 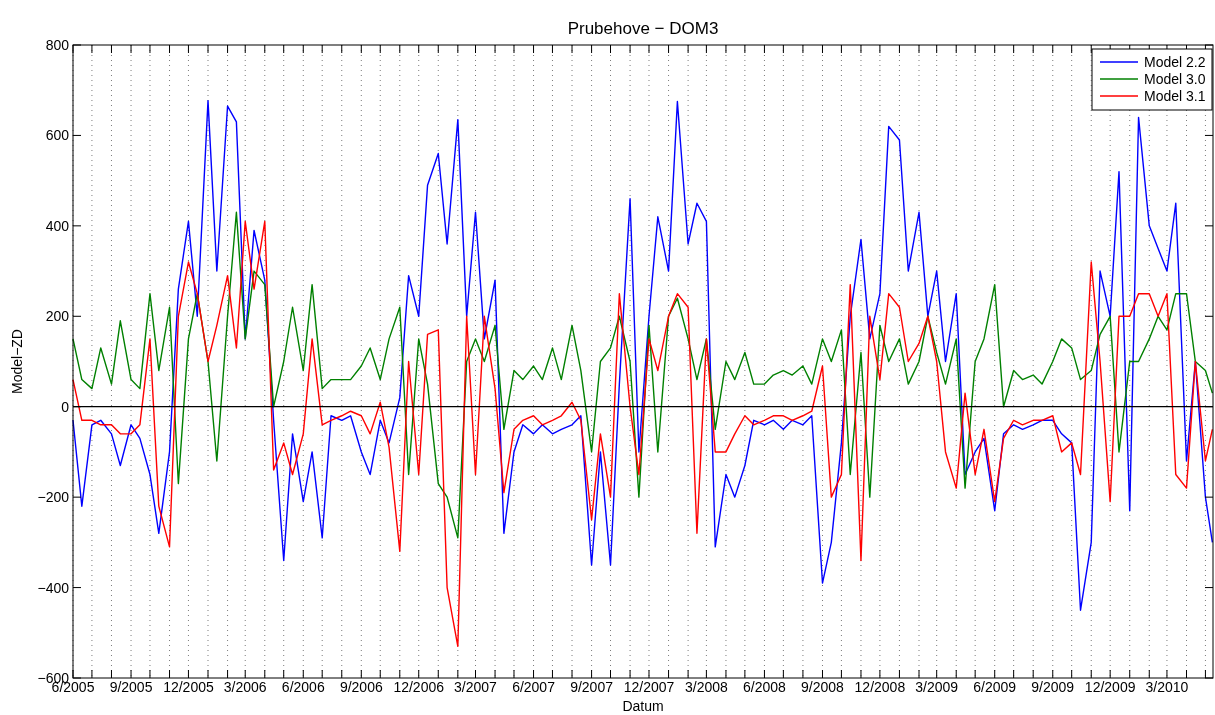 I want to click on x-tick-label: 12/2007, so click(x=649, y=687).